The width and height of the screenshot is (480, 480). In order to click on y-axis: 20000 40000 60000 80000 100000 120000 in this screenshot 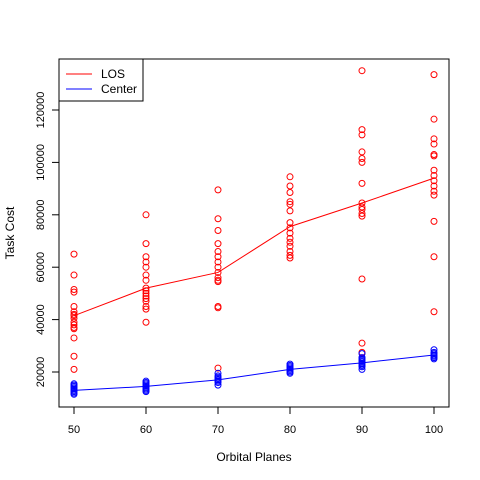, I will do `click(47, 240)`.